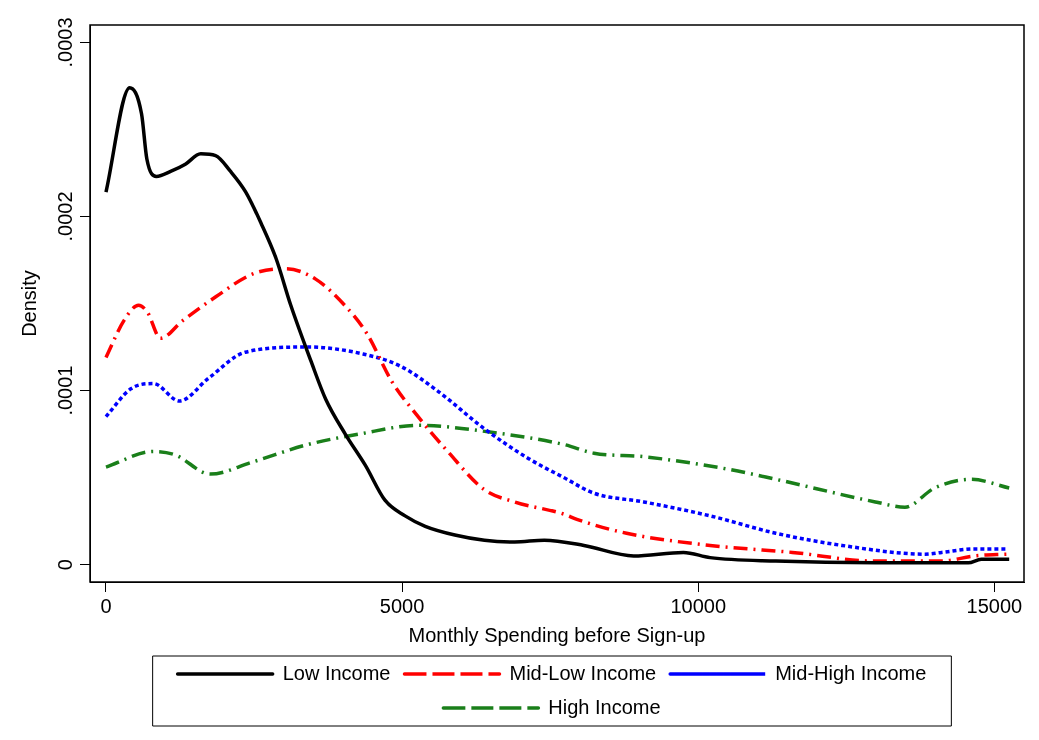 The height and width of the screenshot is (740, 1039). I want to click on line-series, so click(557, 466).